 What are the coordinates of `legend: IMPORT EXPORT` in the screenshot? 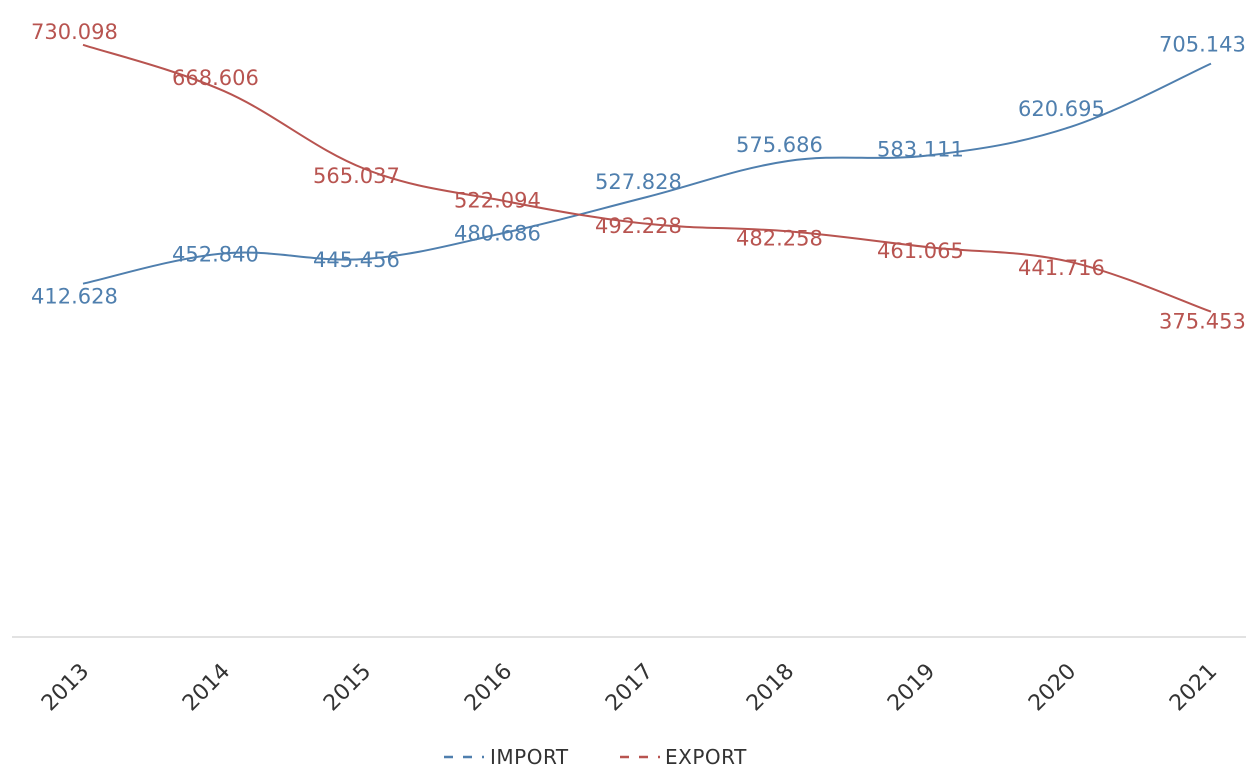 It's located at (595, 757).